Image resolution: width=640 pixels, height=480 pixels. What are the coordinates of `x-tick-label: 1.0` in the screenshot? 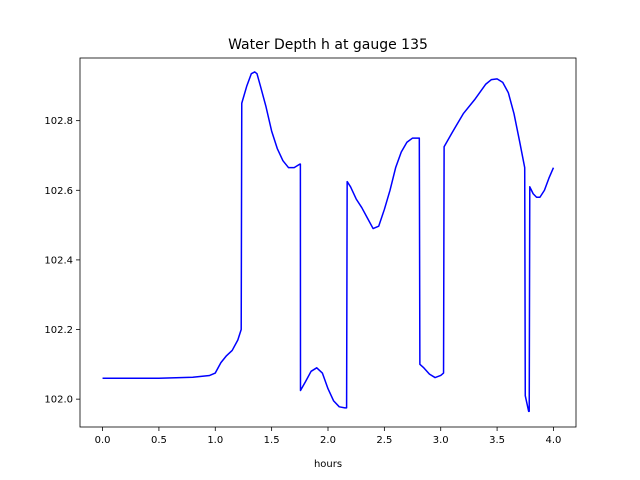 It's located at (215, 440).